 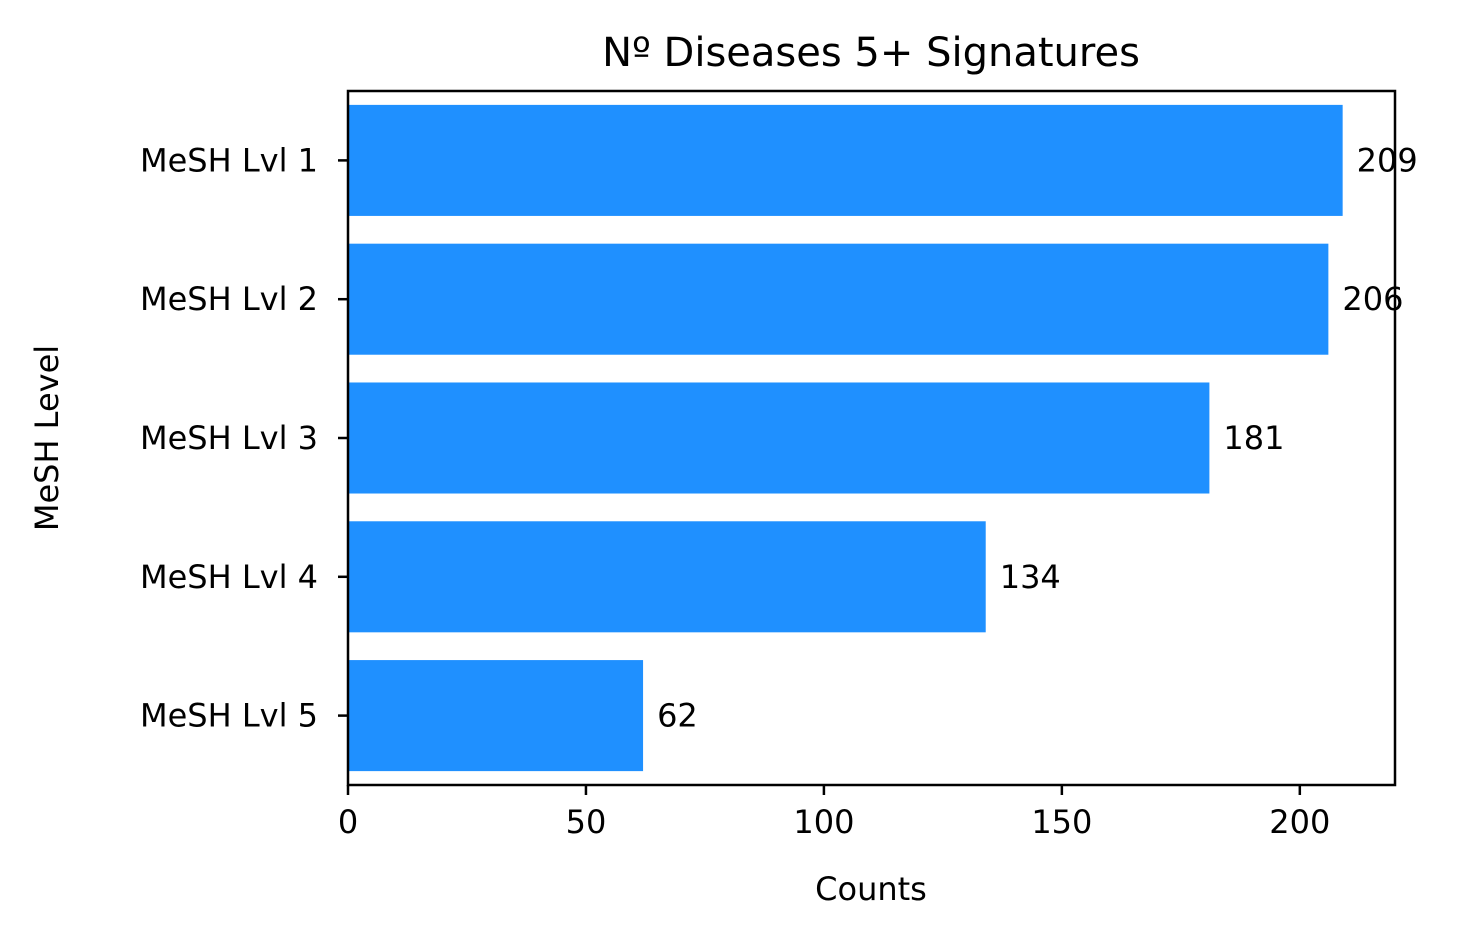 I want to click on y-tick-label-4: MeSH Lvl 4, so click(x=229, y=577).